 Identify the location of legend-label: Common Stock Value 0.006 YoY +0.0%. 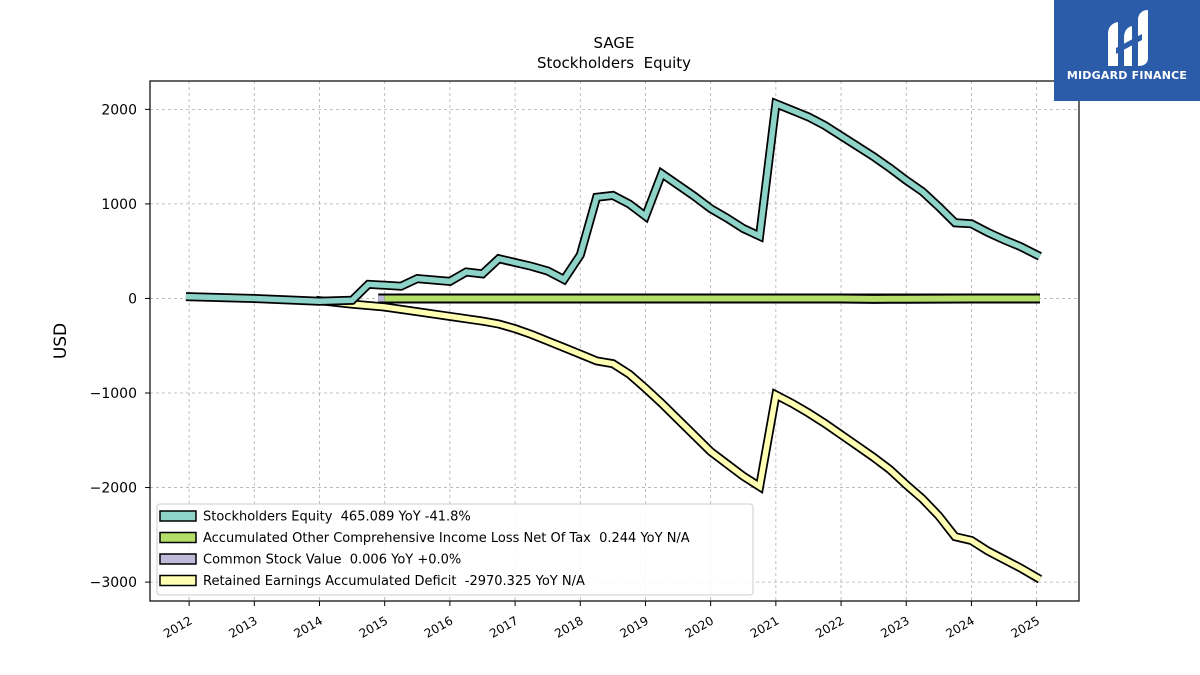
(332, 560).